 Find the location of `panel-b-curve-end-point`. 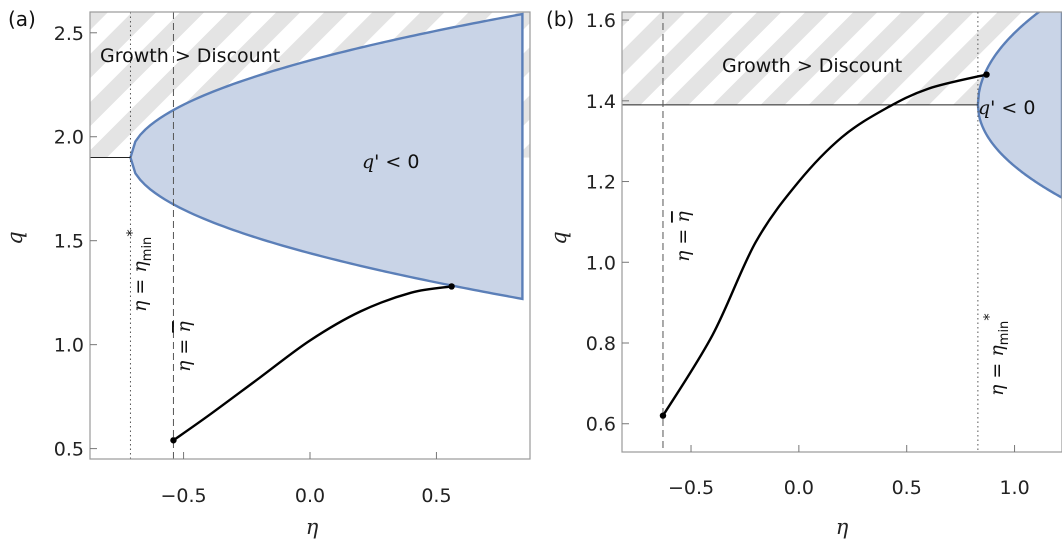

panel-b-curve-end-point is located at coordinates (986, 74).